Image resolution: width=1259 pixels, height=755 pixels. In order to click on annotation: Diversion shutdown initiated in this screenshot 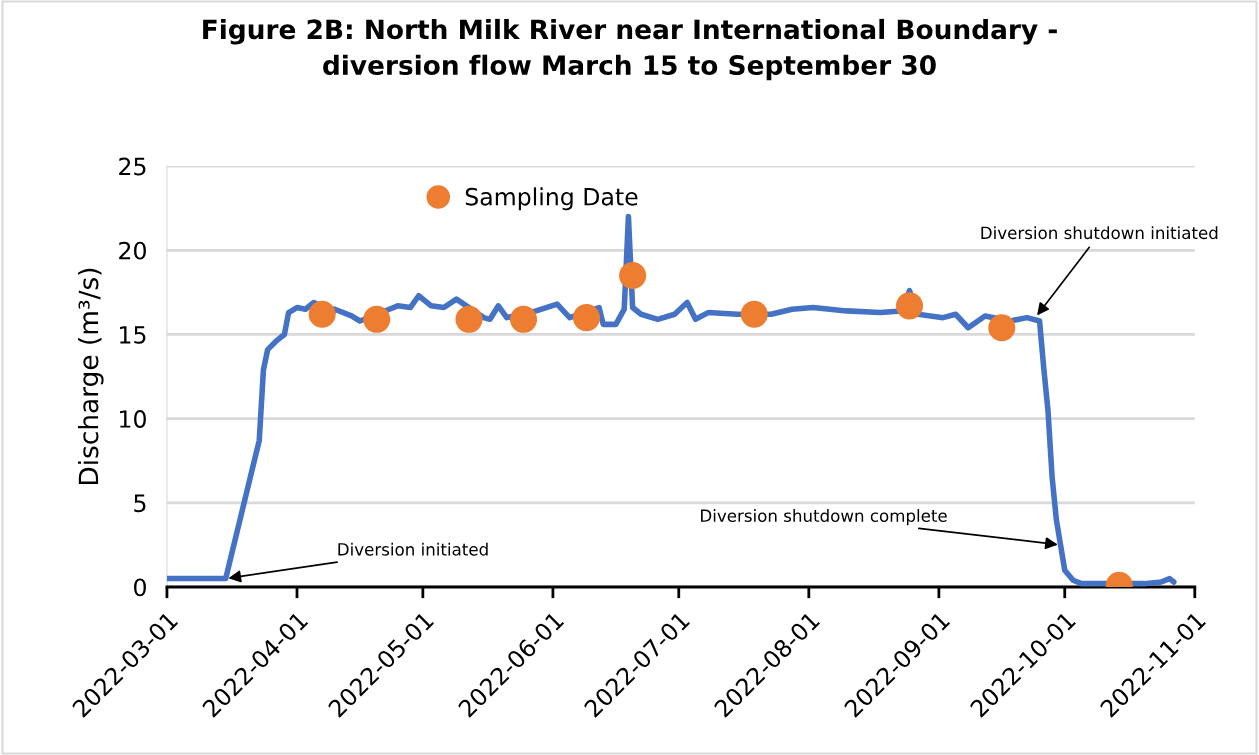, I will do `click(1099, 233)`.